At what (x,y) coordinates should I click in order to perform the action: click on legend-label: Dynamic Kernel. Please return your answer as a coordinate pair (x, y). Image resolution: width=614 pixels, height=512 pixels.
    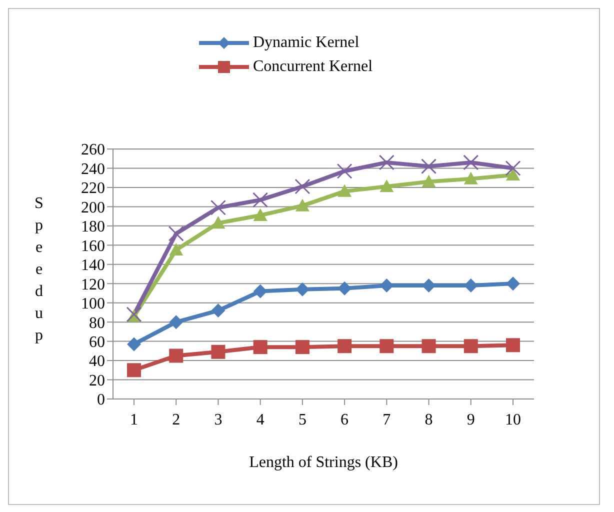
    Looking at the image, I should click on (306, 43).